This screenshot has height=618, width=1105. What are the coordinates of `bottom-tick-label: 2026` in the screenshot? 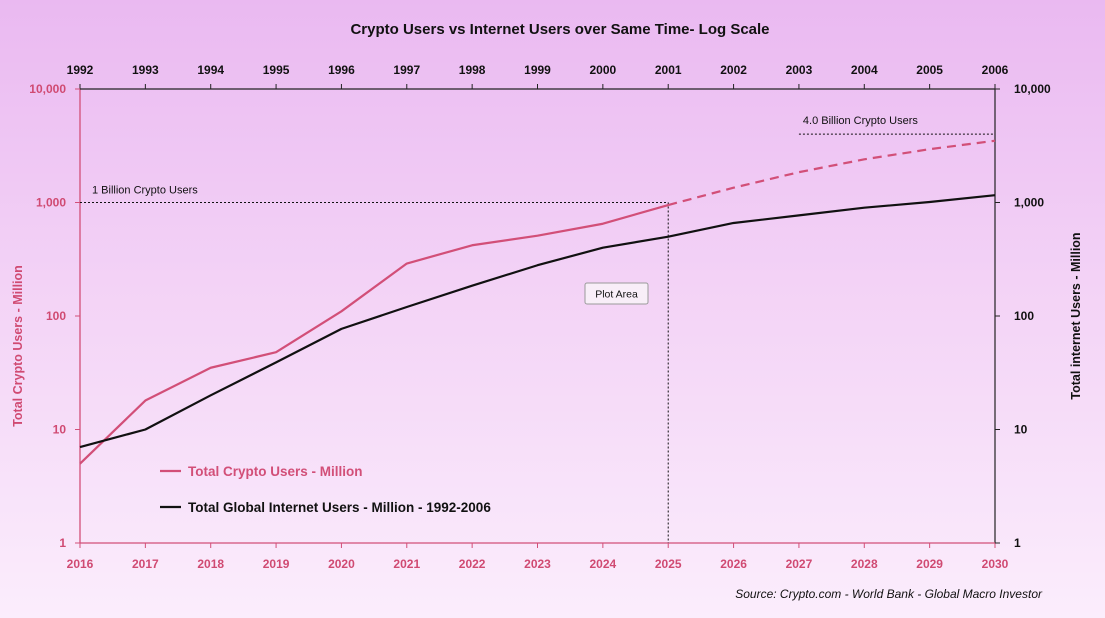 It's located at (733, 564).